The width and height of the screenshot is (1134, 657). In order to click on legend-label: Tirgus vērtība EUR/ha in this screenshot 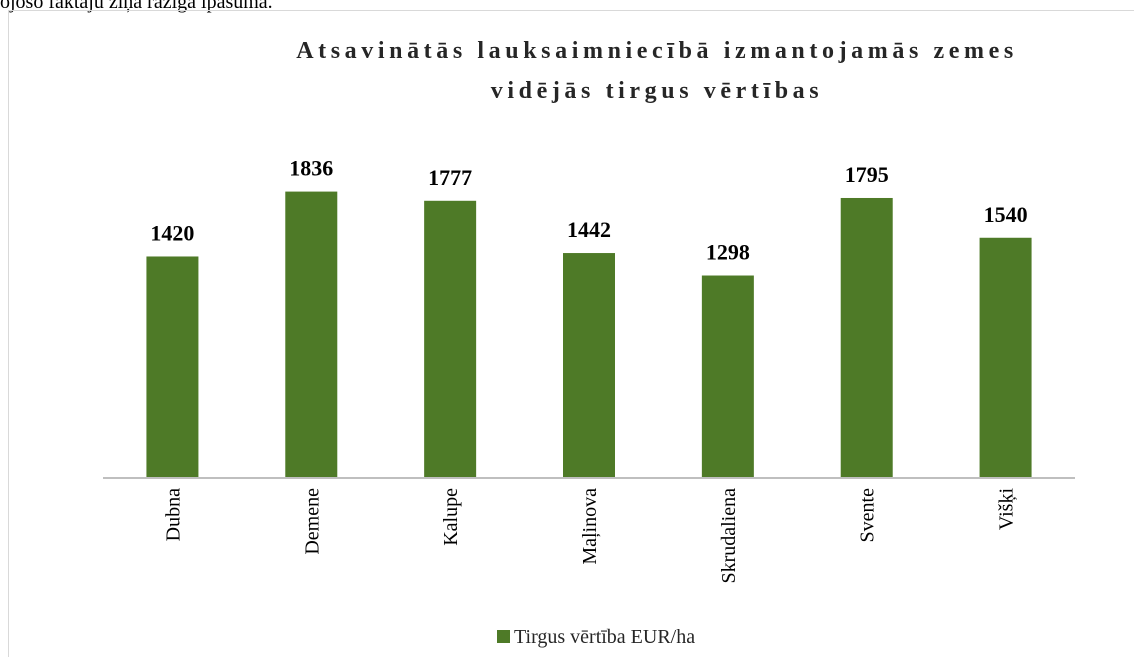, I will do `click(604, 637)`.